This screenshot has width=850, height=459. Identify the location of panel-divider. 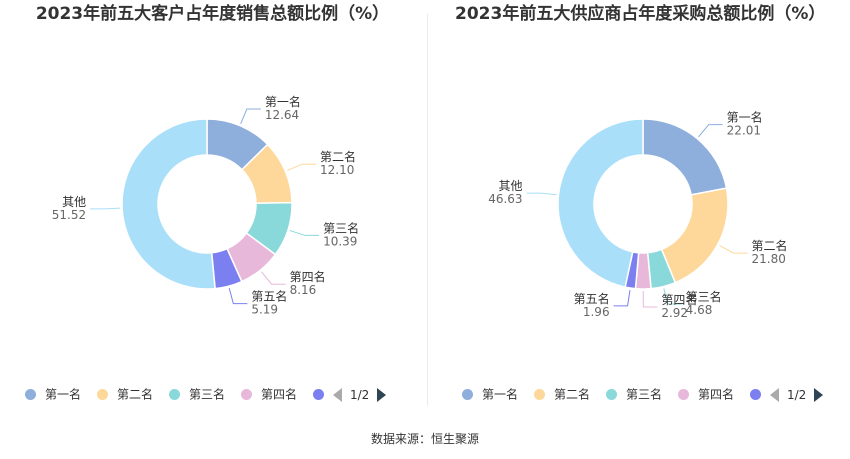
(427, 210).